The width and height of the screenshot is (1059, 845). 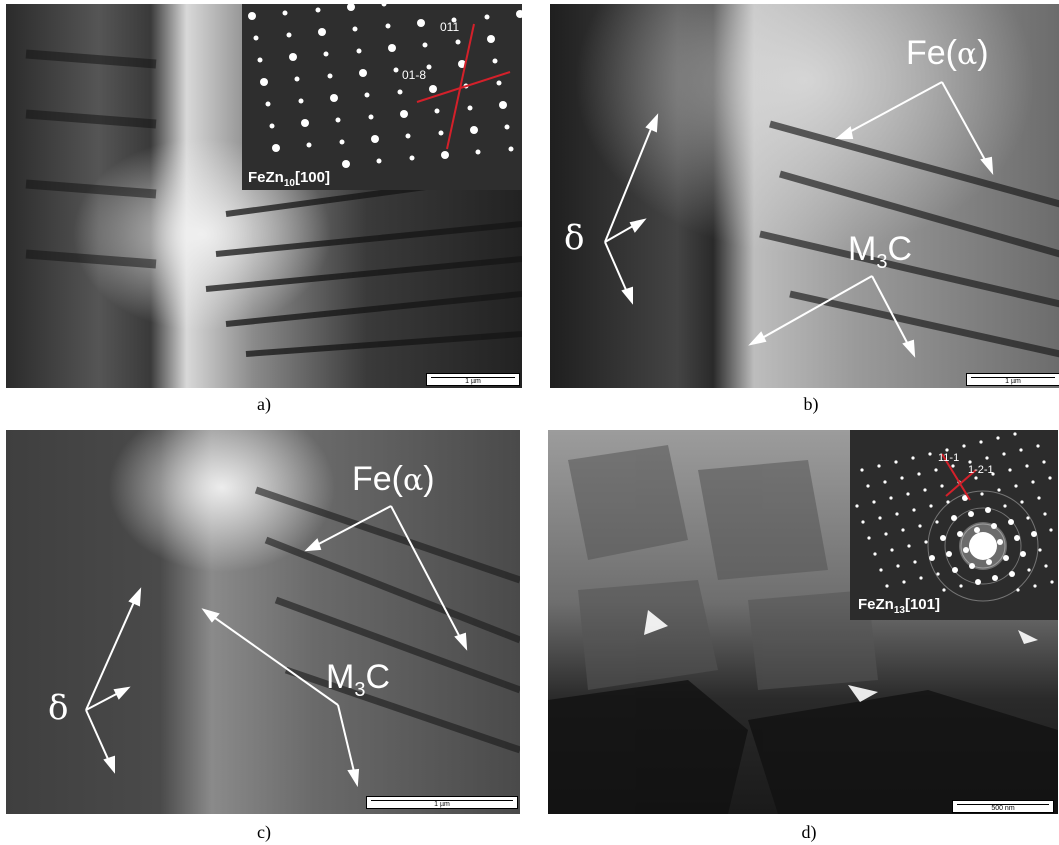 What do you see at coordinates (954, 525) in the screenshot?
I see `diffraction-rings-d` at bounding box center [954, 525].